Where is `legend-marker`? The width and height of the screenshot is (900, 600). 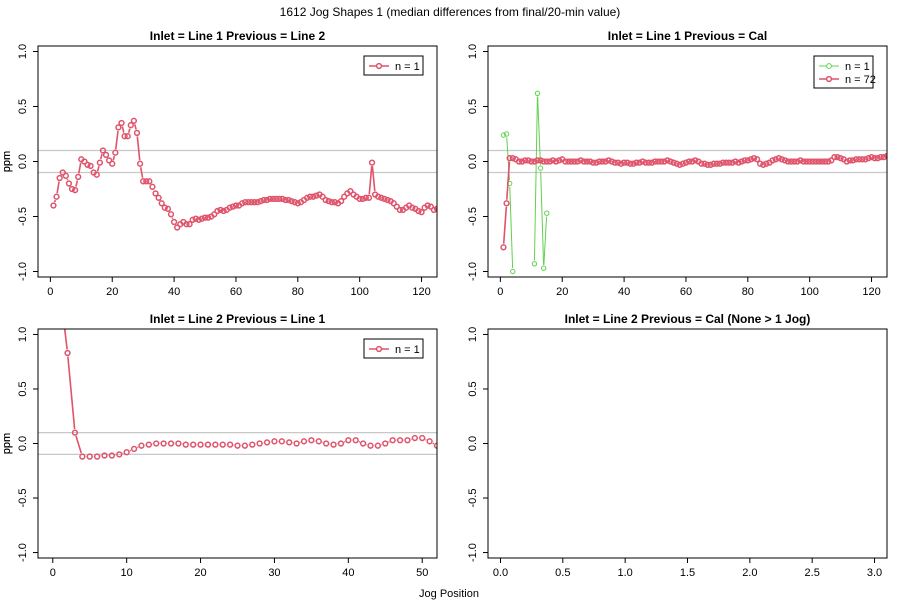 legend-marker is located at coordinates (379, 349).